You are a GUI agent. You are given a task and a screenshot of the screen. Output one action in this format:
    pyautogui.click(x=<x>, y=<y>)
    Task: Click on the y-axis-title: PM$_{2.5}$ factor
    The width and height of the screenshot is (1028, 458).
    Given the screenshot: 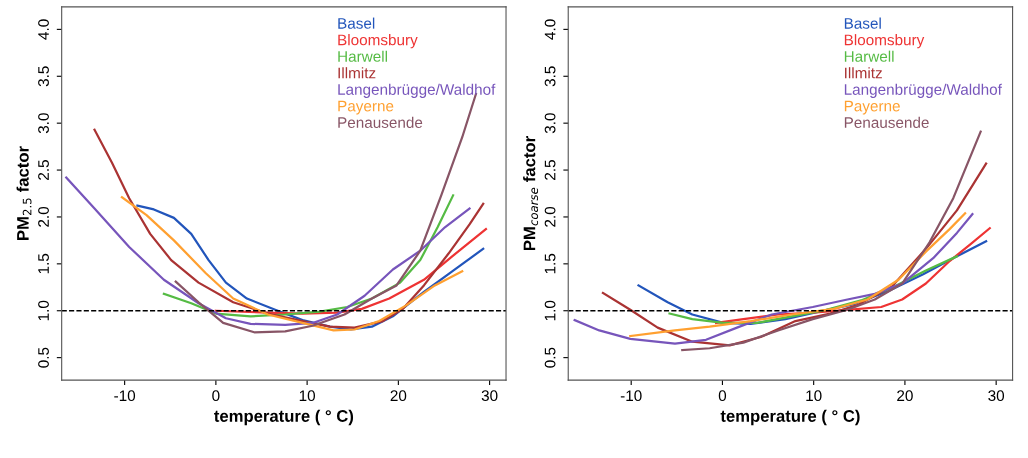 What is the action you would take?
    pyautogui.click(x=24, y=193)
    